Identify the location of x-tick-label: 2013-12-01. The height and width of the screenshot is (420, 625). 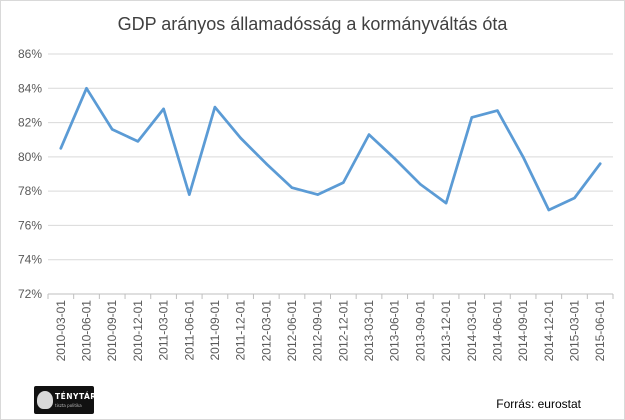
(446, 331).